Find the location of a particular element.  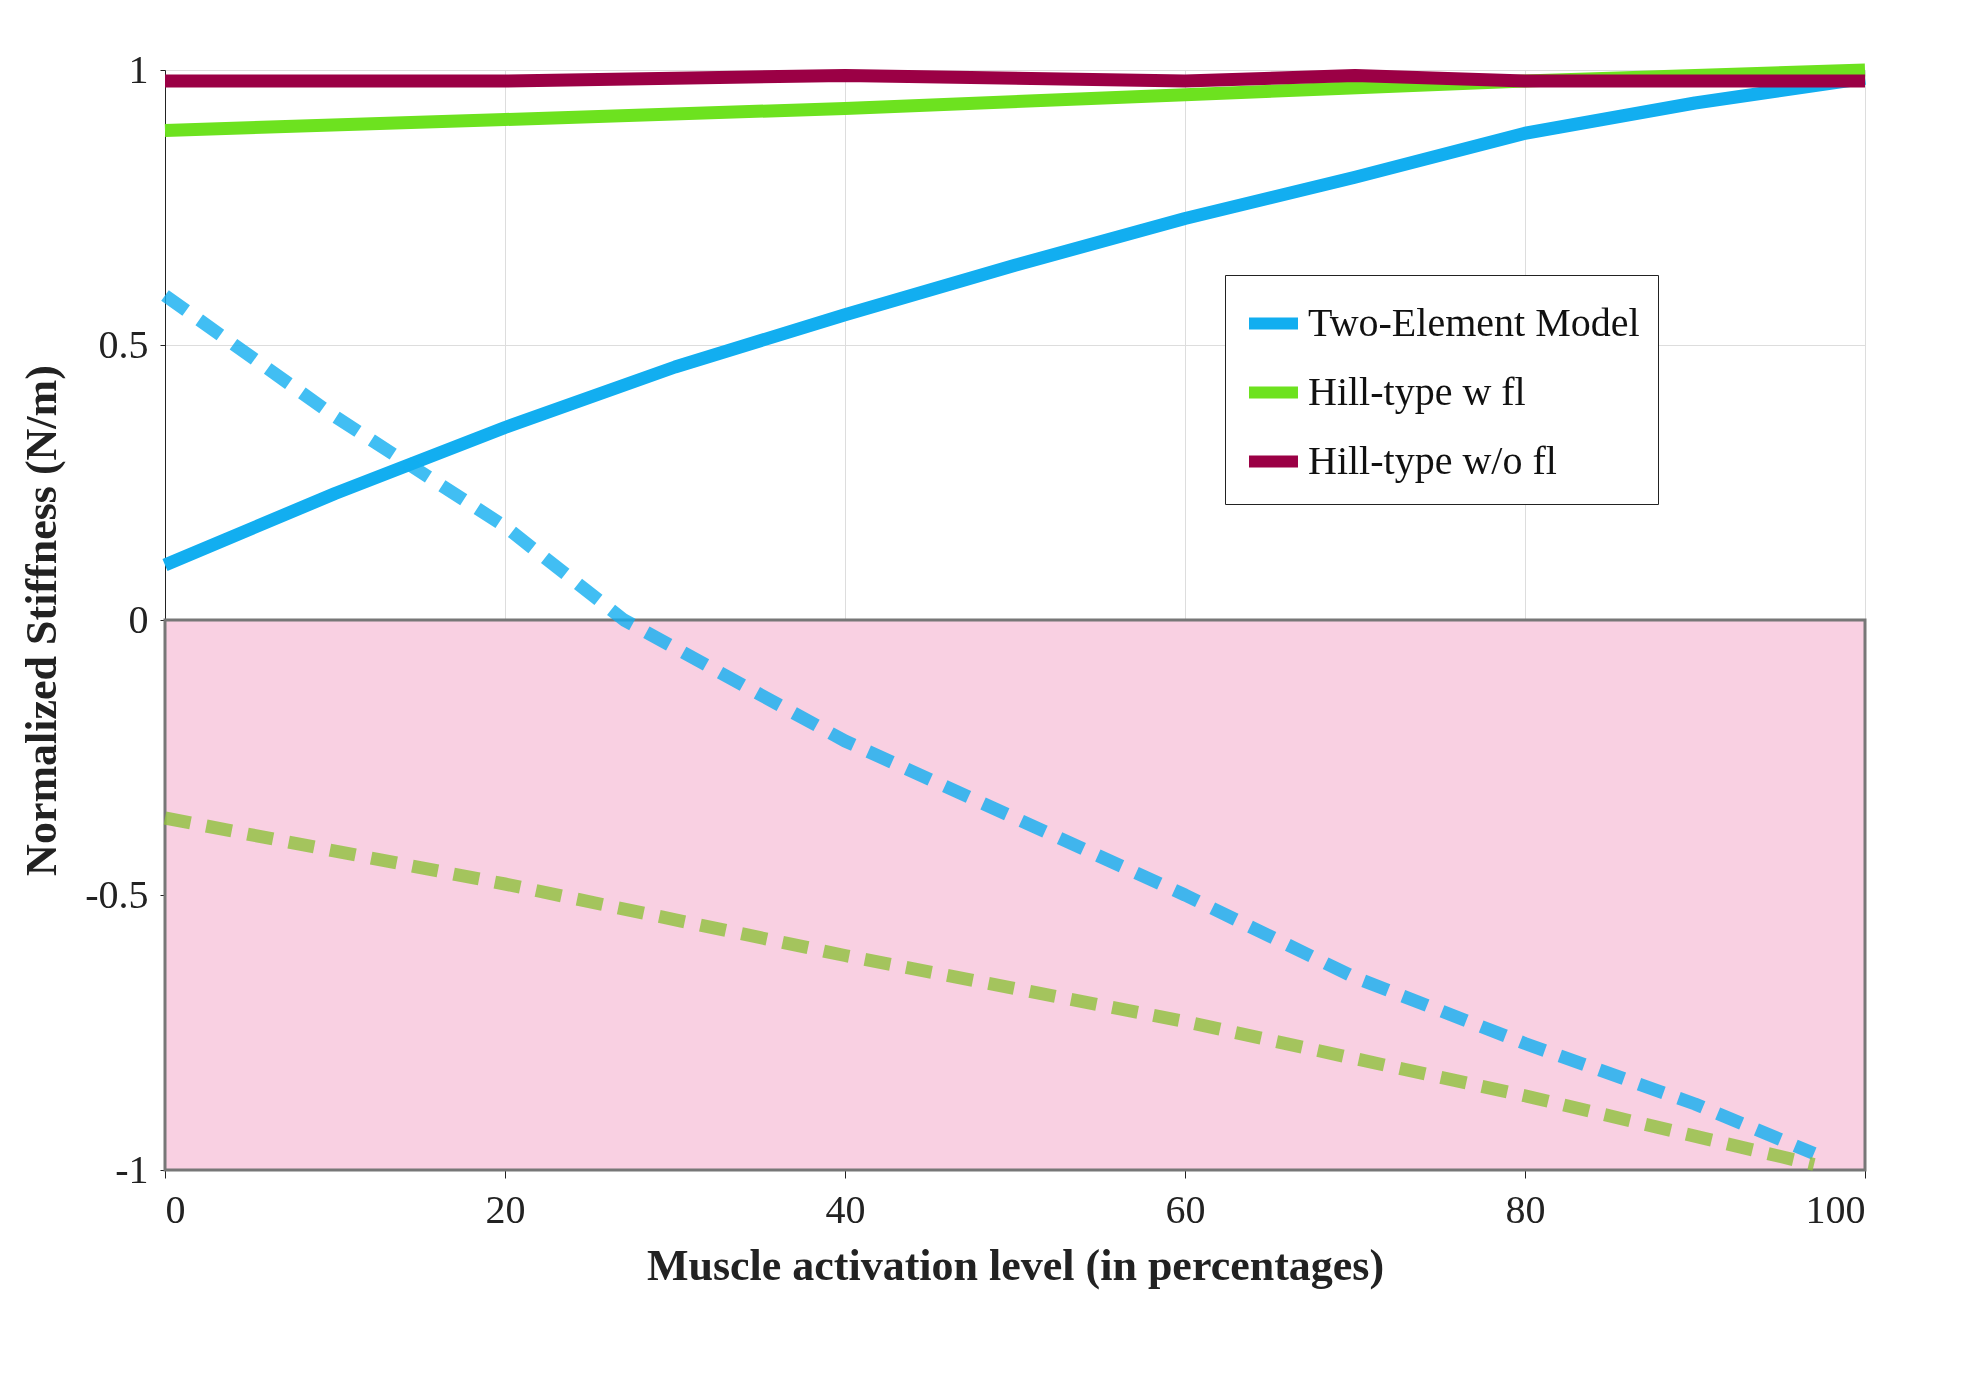

x-tick-label: 0 is located at coordinates (175, 1209).